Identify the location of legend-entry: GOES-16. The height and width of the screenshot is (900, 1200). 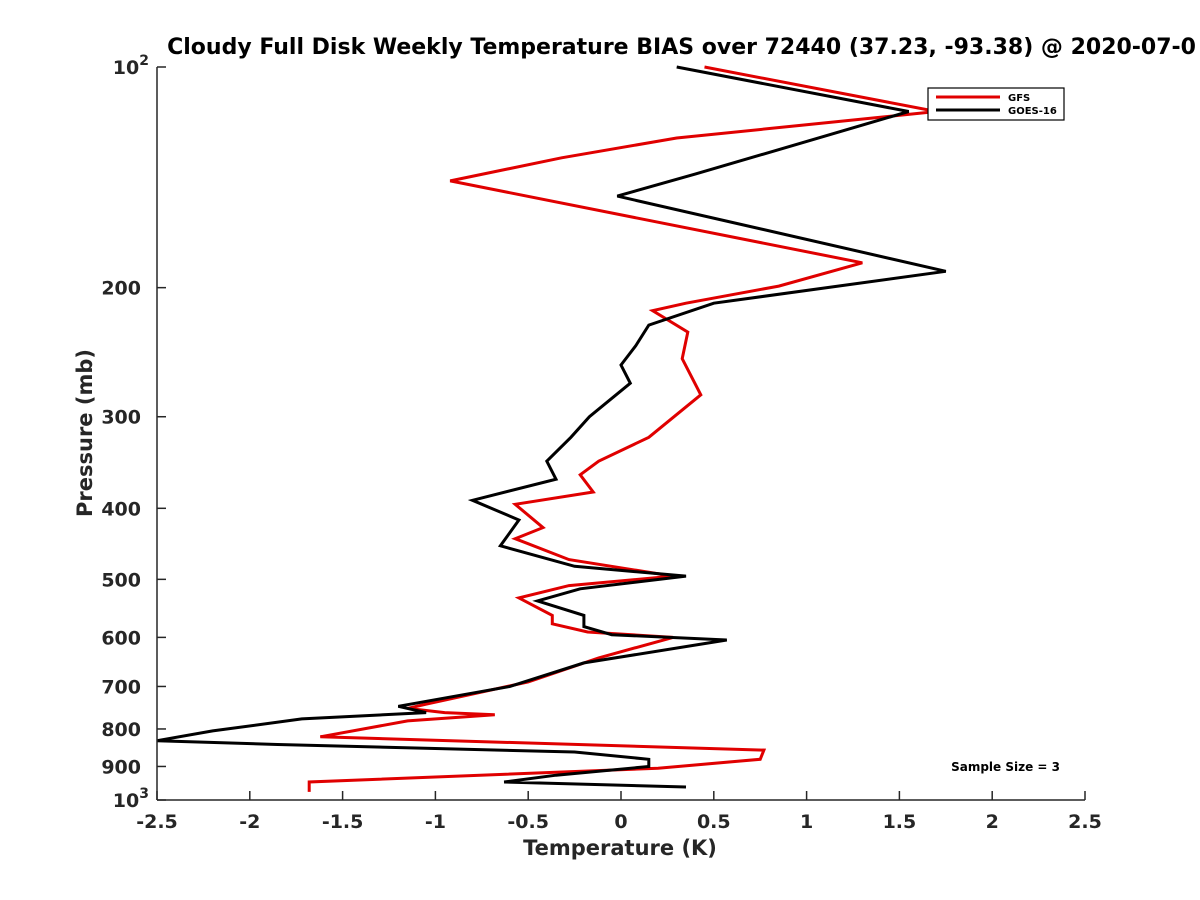
(1032, 111).